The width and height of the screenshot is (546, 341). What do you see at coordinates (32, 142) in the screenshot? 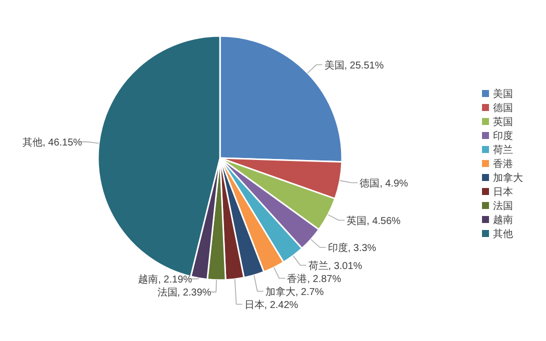
I see `slice-label: 其他` at bounding box center [32, 142].